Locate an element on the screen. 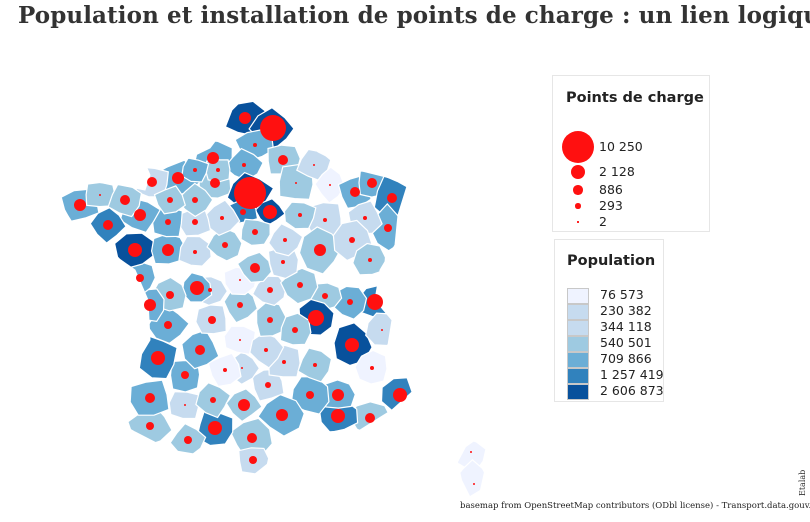 This screenshot has height=522, width=810. legend-circle-label: 2 is located at coordinates (603, 221).